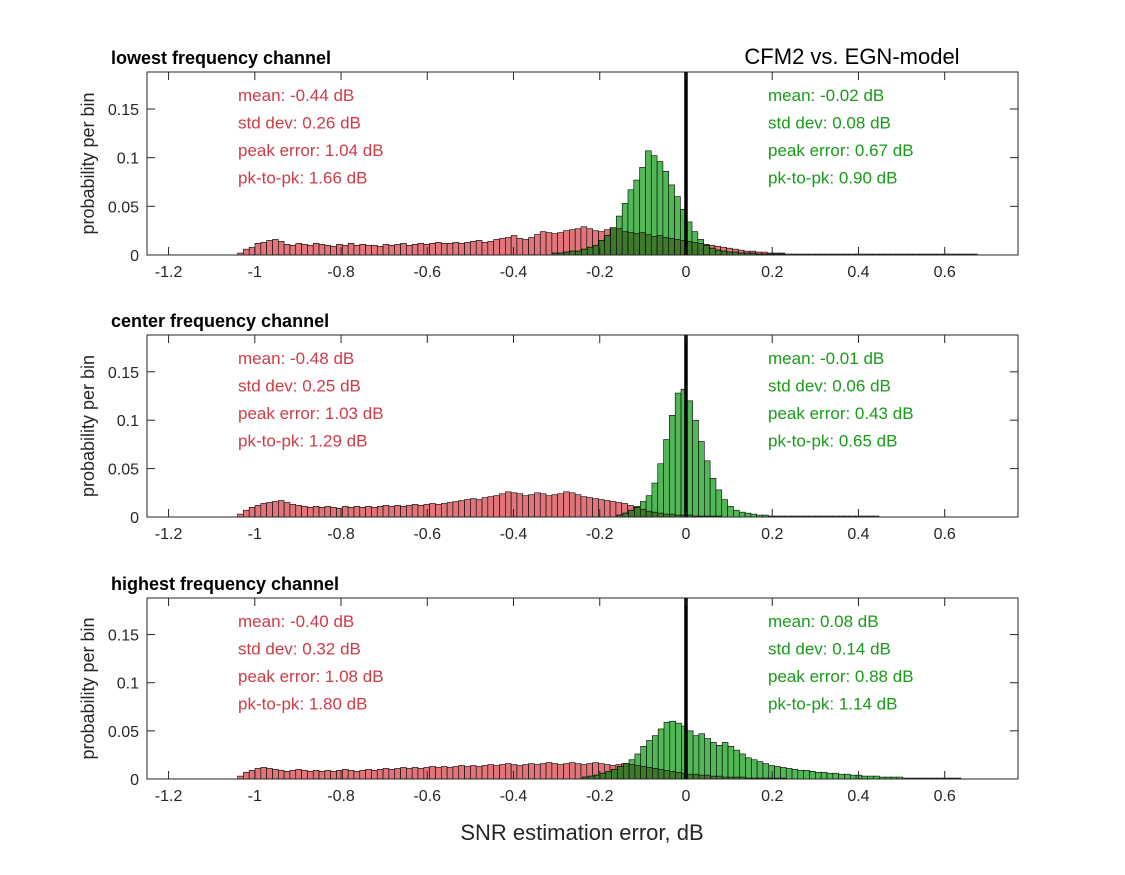 This screenshot has width=1125, height=875. I want to click on panel-3-x-tick-label: 0.2, so click(772, 796).